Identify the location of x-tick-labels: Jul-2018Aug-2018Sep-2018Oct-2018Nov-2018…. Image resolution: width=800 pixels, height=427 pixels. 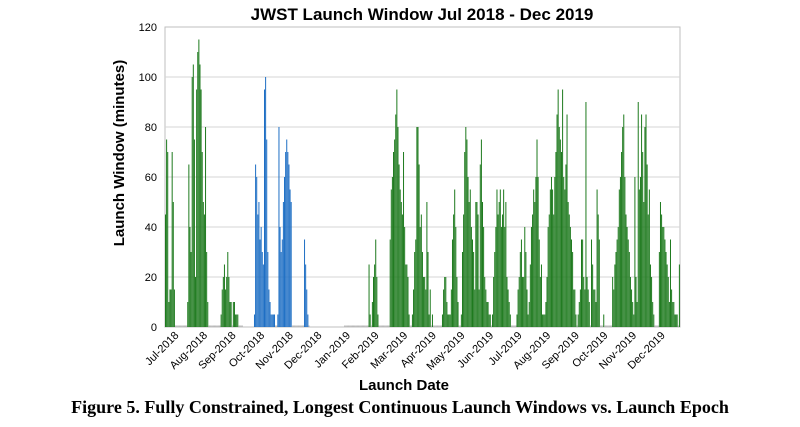
(405, 351).